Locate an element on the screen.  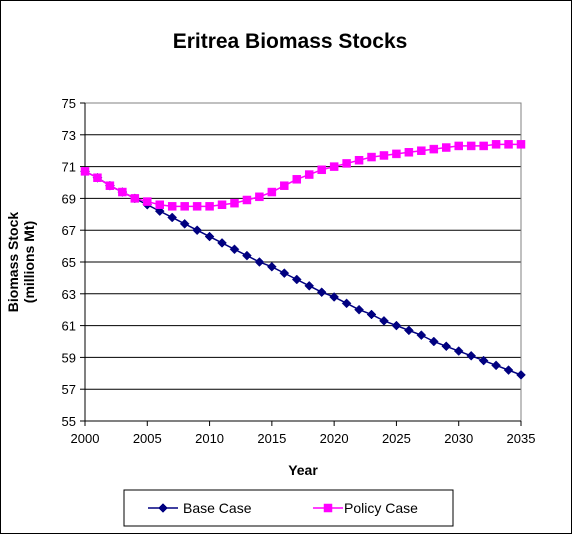
y-tick-label: 63 is located at coordinates (69, 294).